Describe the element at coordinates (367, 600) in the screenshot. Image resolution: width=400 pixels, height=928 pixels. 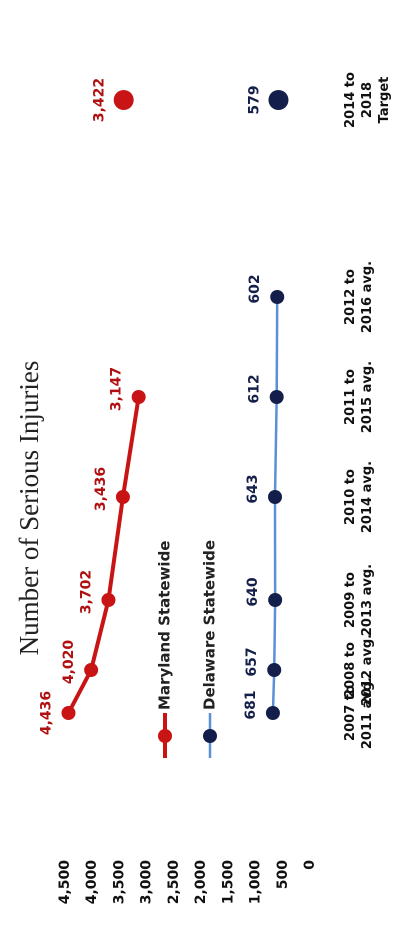
I see `x-tick-label-line: 2013 avg.` at that location.